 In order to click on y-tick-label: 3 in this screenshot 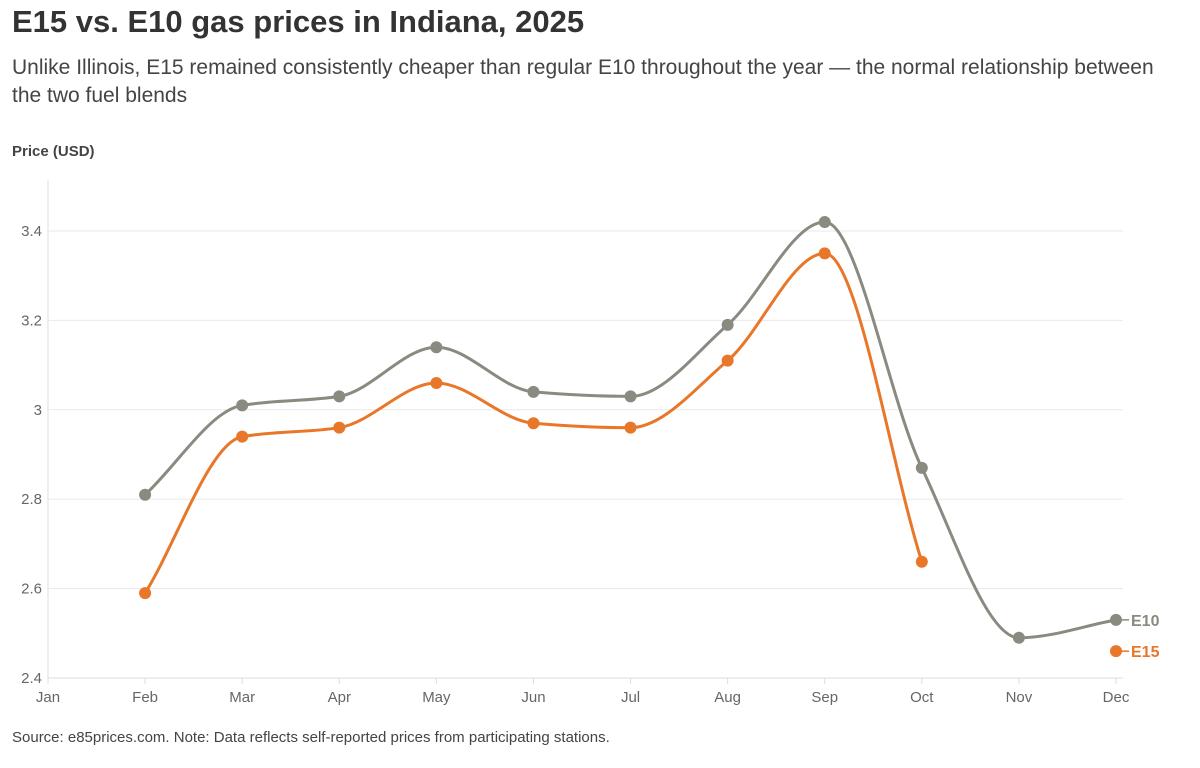, I will do `click(38, 410)`.